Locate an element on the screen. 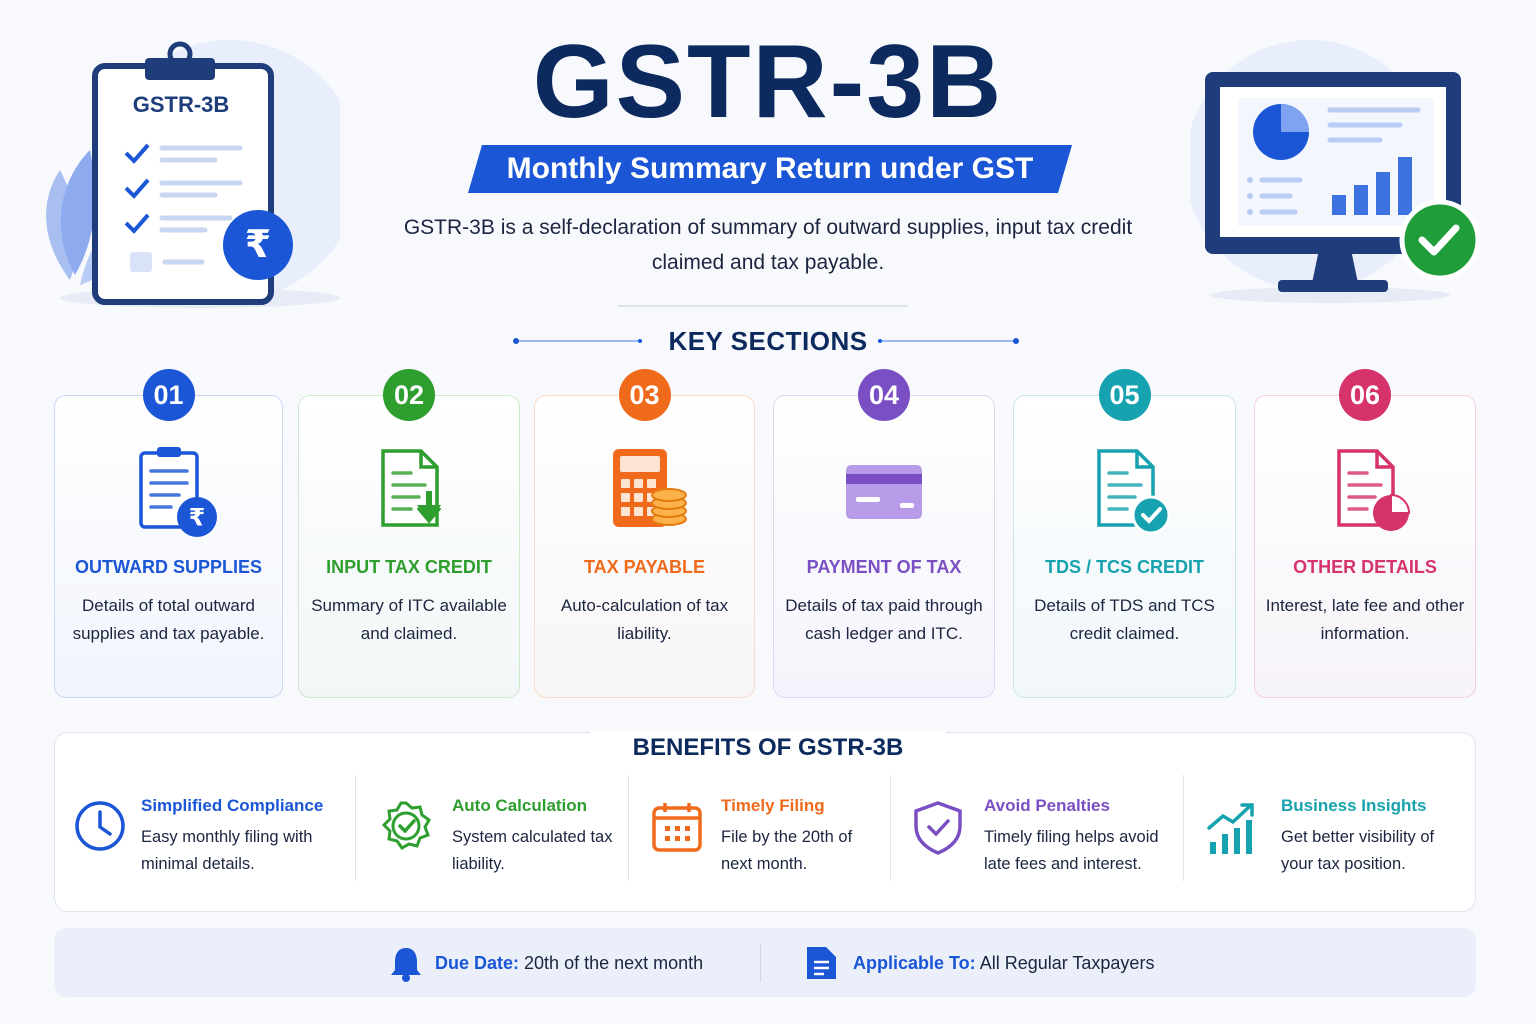  benefit-title: Timely Filing is located at coordinates (773, 805).